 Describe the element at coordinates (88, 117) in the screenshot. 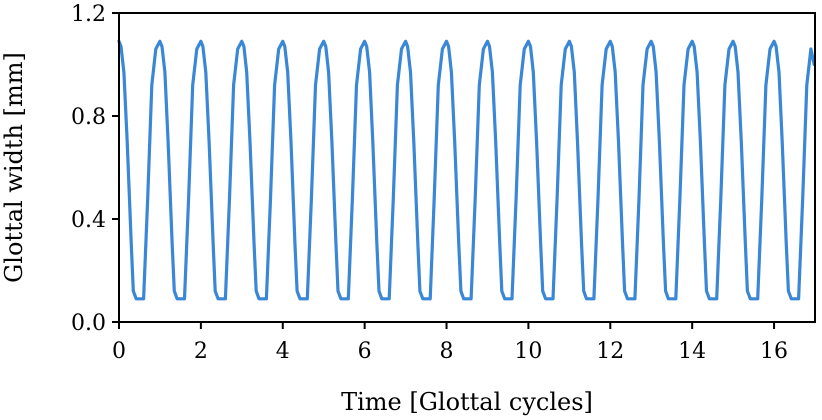

I see `y-tick-label: 0.8` at that location.